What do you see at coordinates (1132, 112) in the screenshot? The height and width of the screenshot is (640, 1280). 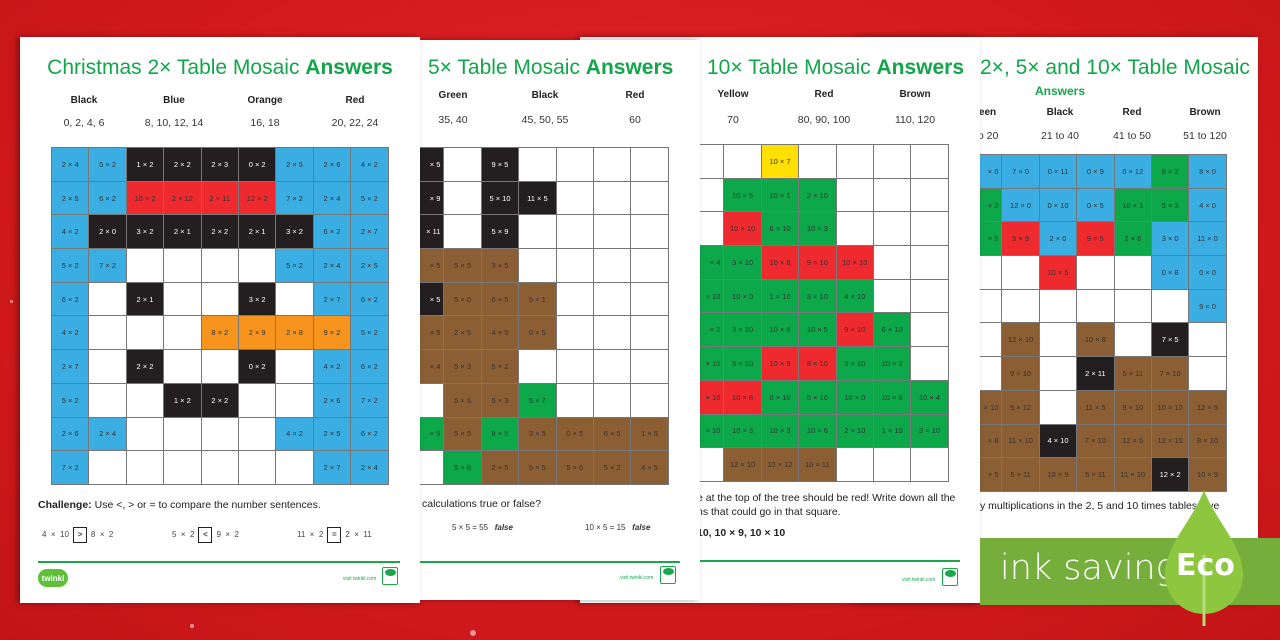 I see `key-label: Red` at bounding box center [1132, 112].